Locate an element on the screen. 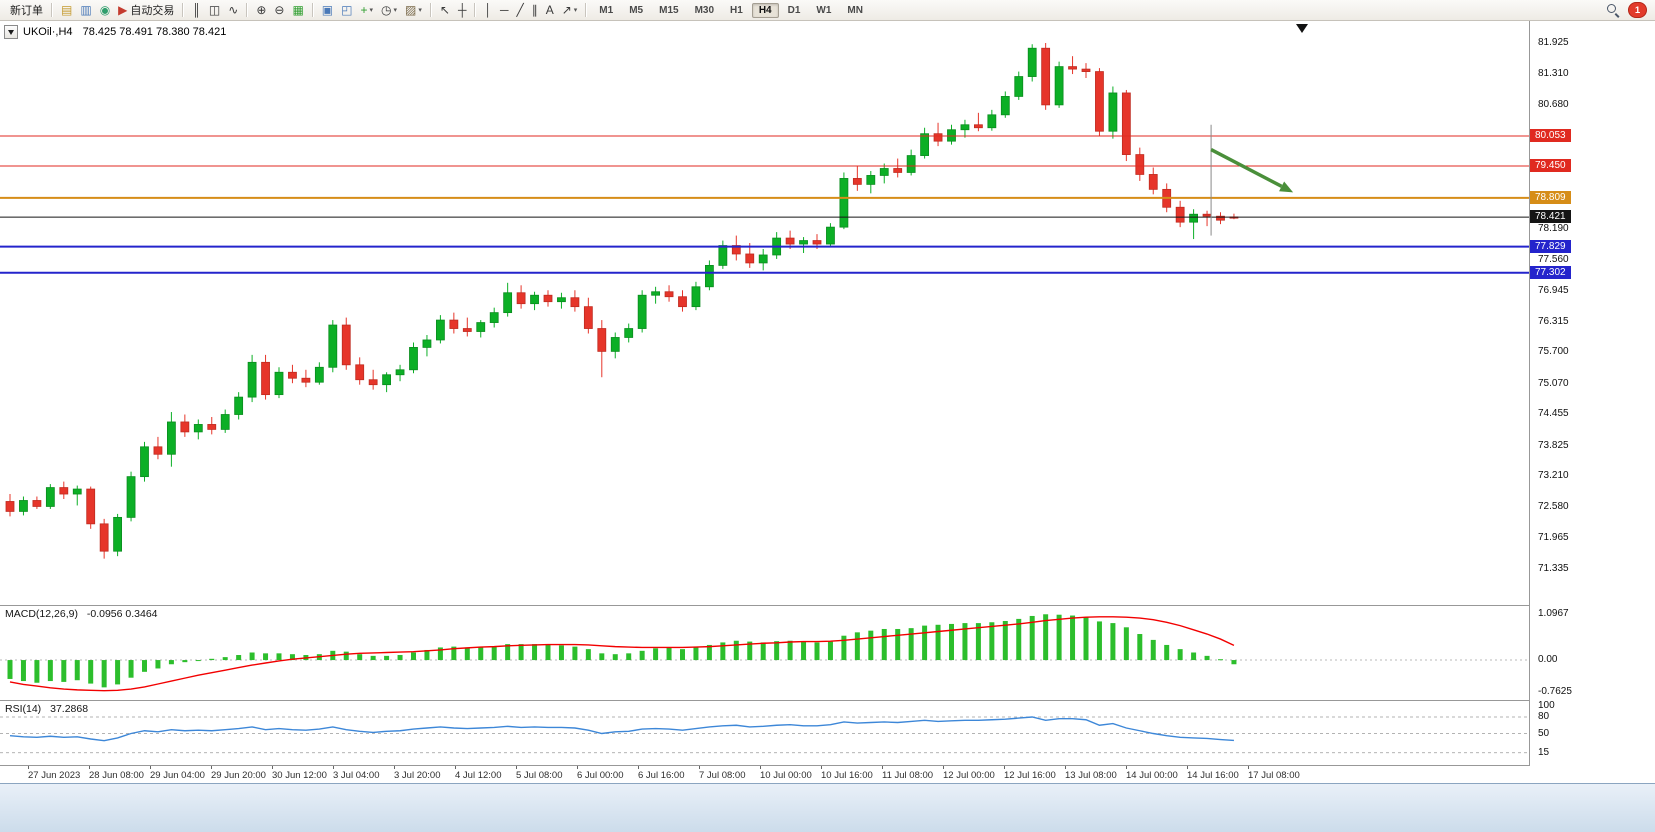 This screenshot has width=1655, height=832. bar-chart-icon: ║ is located at coordinates (196, 9).